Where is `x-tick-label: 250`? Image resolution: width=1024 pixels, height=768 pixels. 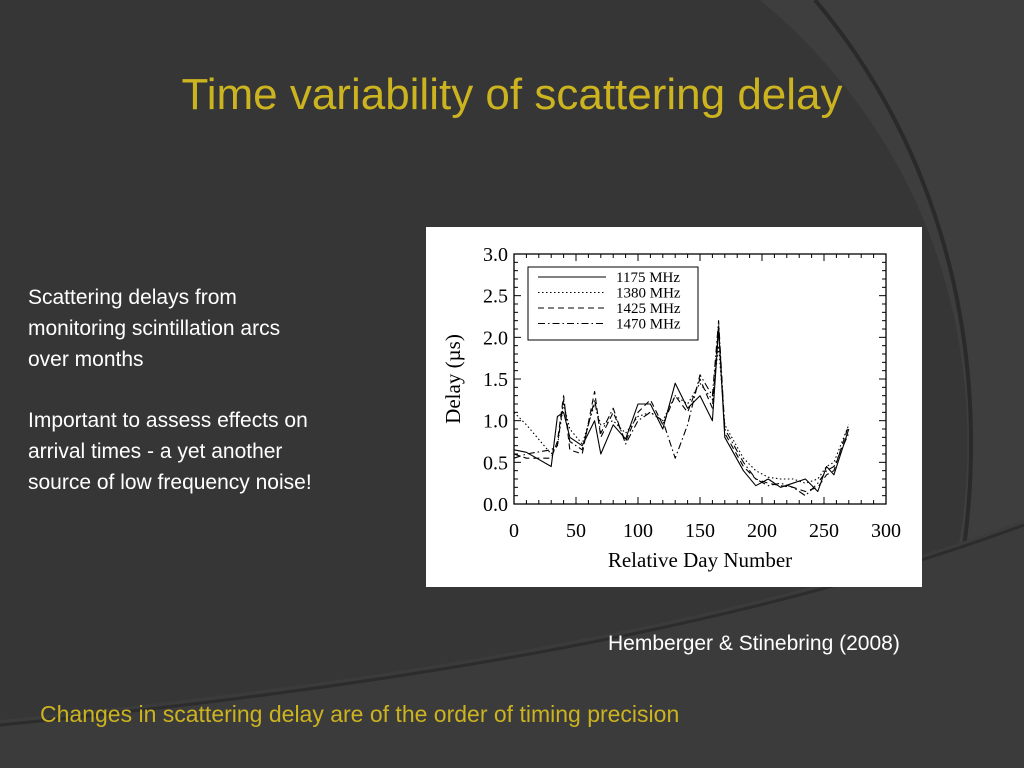
x-tick-label: 250 is located at coordinates (824, 531).